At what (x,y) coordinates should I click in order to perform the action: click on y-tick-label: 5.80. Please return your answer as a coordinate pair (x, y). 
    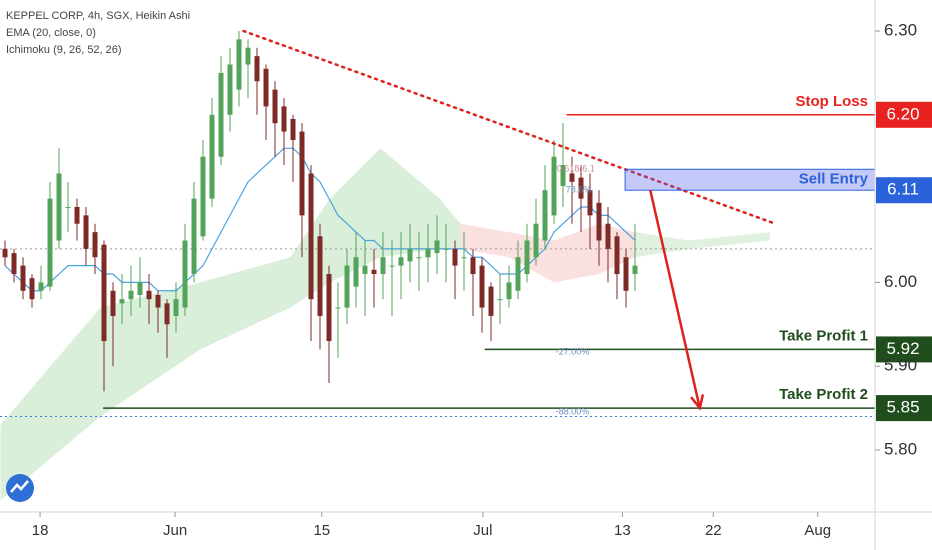
    Looking at the image, I should click on (900, 448).